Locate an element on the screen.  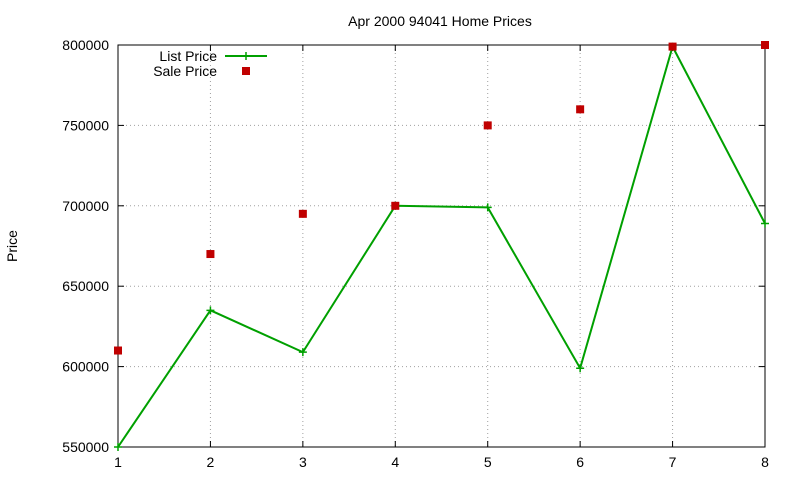
chart-title: Apr 2000 94041 Home Prices is located at coordinates (440, 21).